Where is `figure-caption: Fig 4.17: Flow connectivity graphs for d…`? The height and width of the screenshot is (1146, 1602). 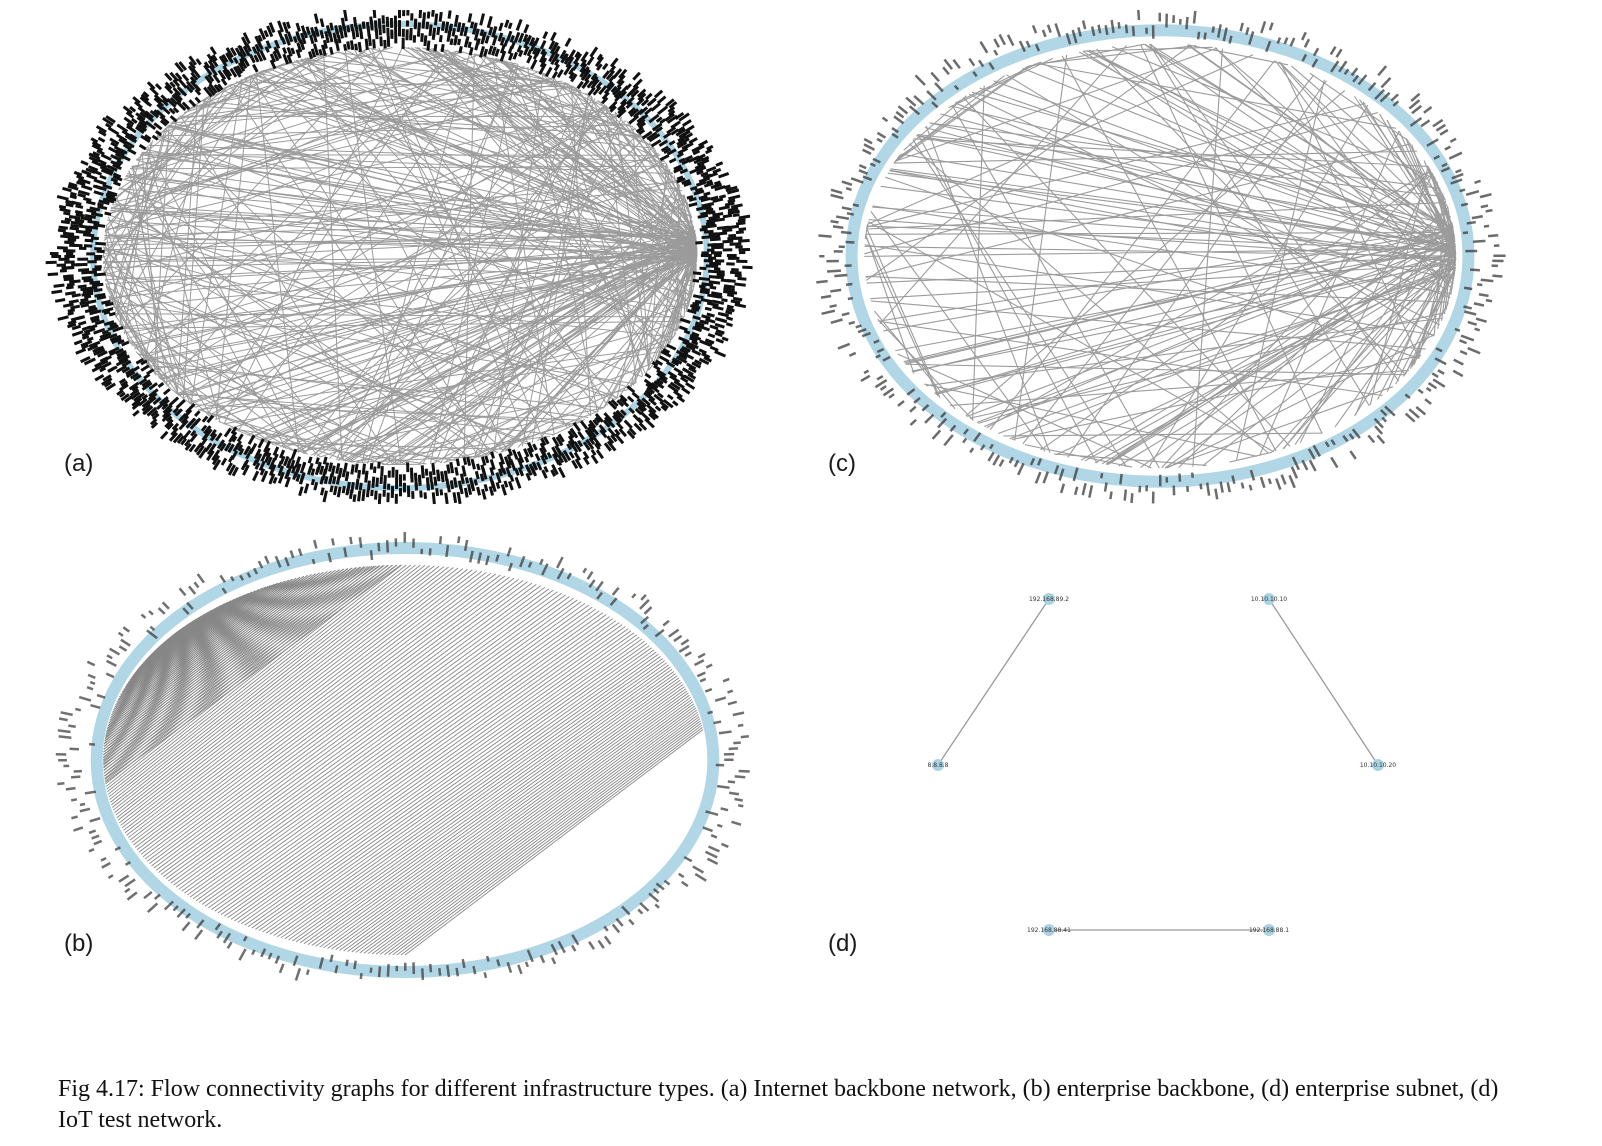
figure-caption: Fig 4.17: Flow connectivity graphs for d… is located at coordinates (778, 1104).